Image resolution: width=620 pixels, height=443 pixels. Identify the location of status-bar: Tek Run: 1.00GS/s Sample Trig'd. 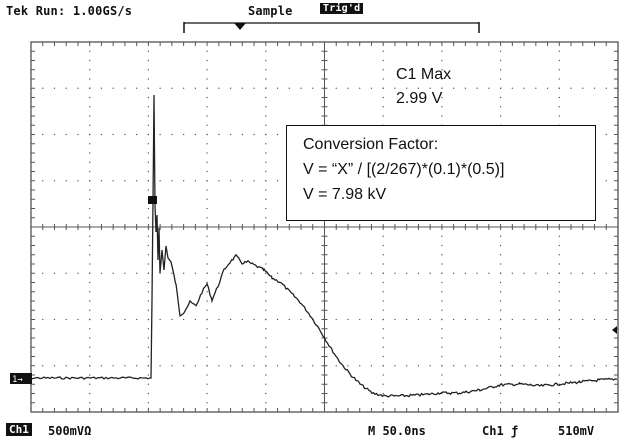
(310, 20).